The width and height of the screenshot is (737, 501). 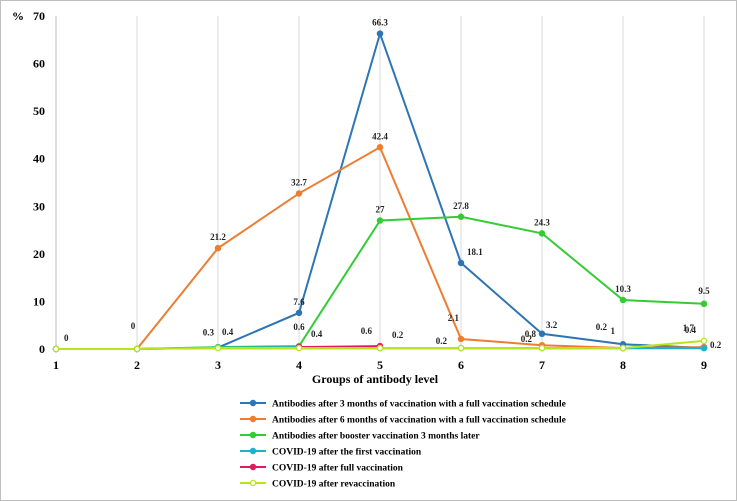 What do you see at coordinates (475, 252) in the screenshot?
I see `data-label: 18.1` at bounding box center [475, 252].